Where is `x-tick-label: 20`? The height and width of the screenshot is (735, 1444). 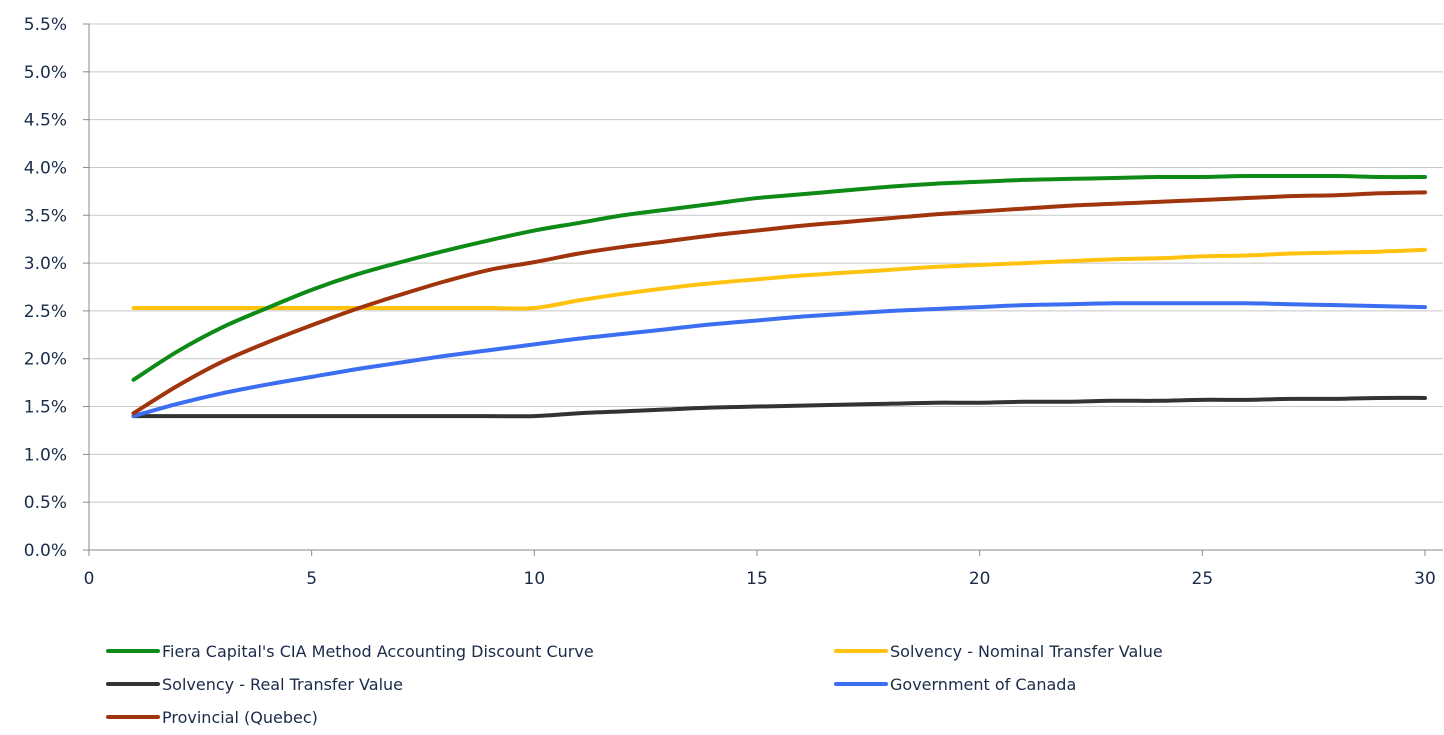
x-tick-label: 20 is located at coordinates (980, 579).